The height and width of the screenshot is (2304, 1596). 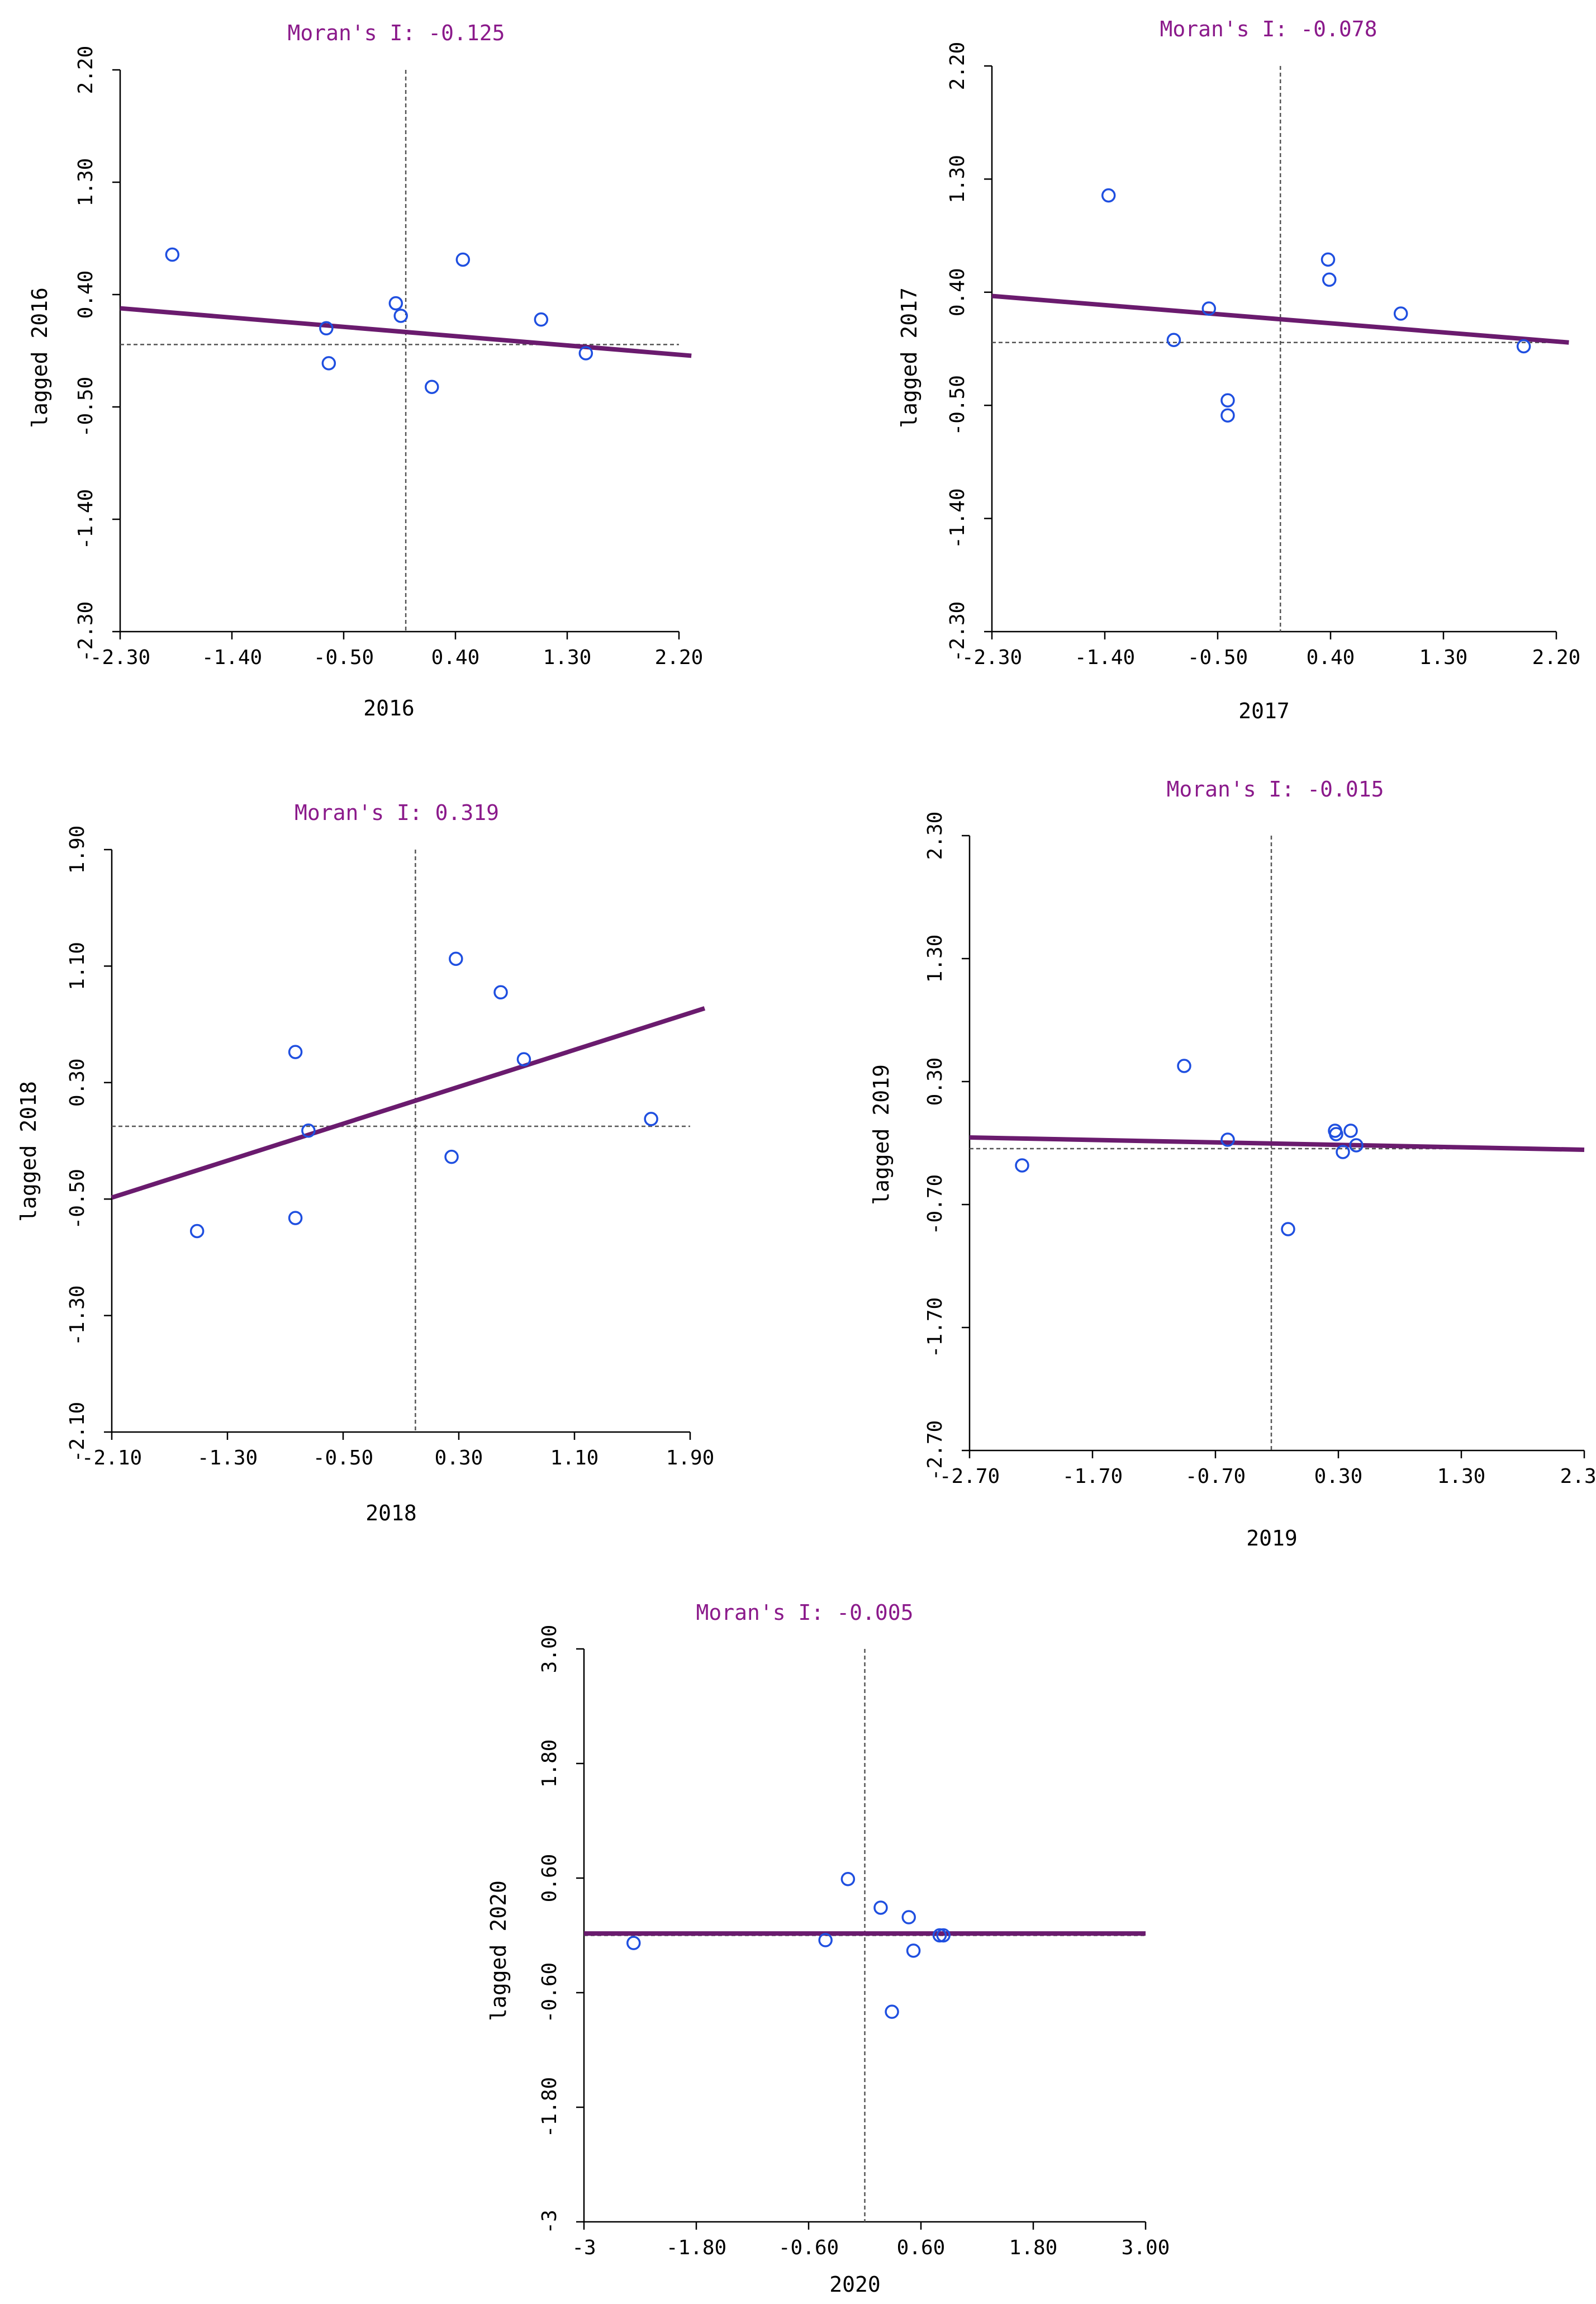 I want to click on y-axis-label: lagged 2020, so click(x=498, y=1950).